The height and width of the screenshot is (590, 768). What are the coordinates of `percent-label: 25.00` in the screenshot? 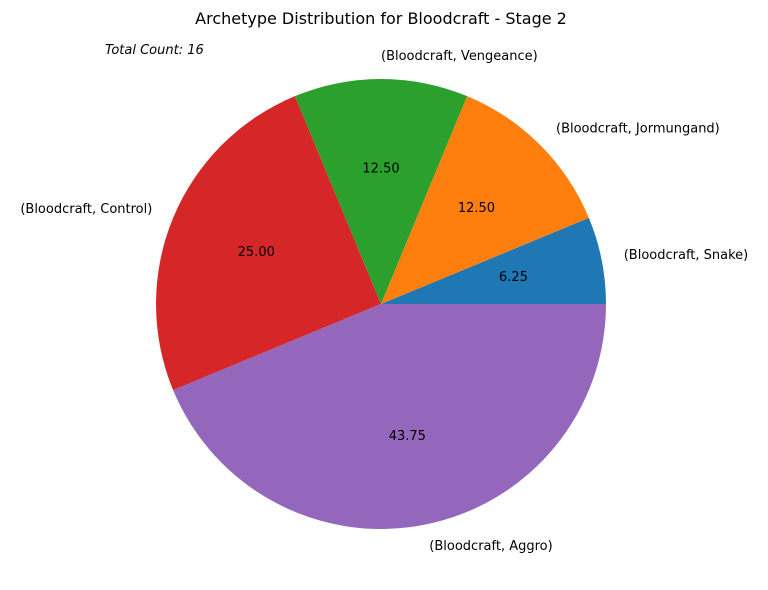 It's located at (256, 252).